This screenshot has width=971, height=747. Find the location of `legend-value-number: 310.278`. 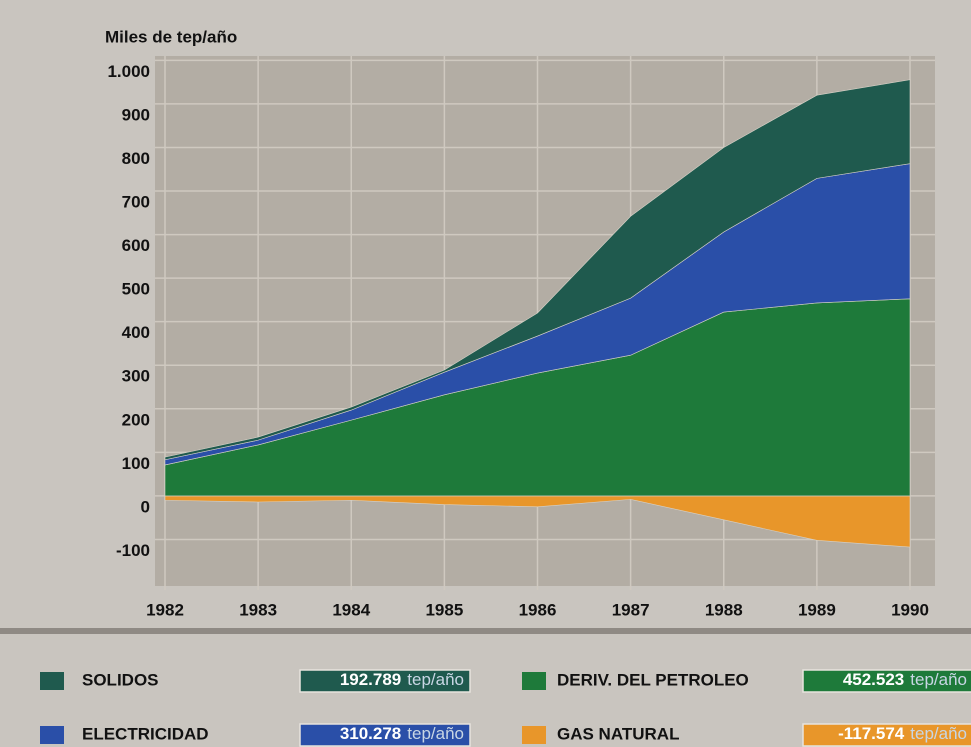

legend-value-number: 310.278 is located at coordinates (370, 733).